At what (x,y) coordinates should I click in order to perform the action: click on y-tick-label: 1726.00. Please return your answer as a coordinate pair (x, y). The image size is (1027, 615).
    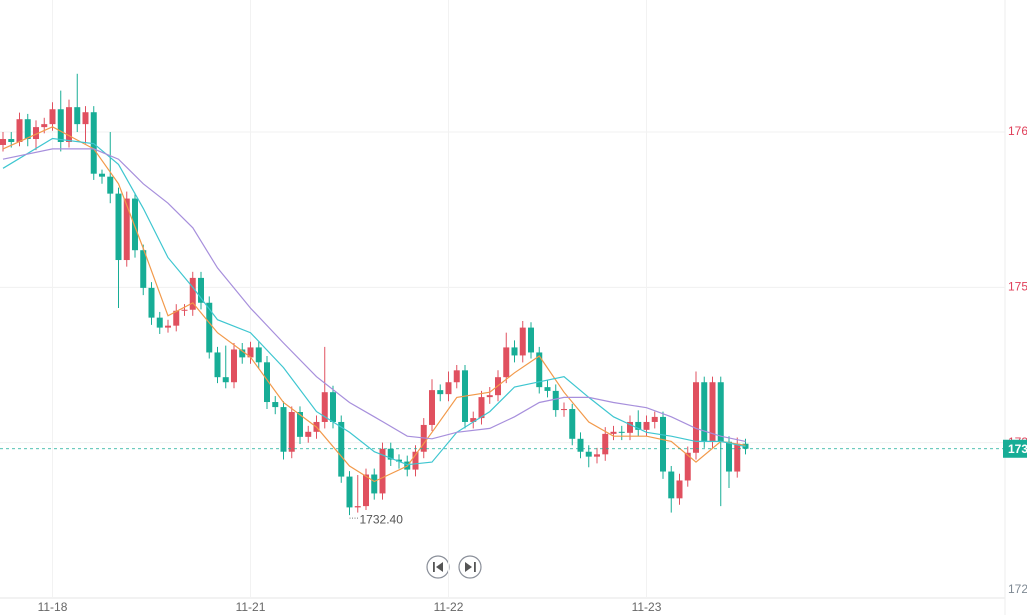
    Looking at the image, I should click on (1017, 589).